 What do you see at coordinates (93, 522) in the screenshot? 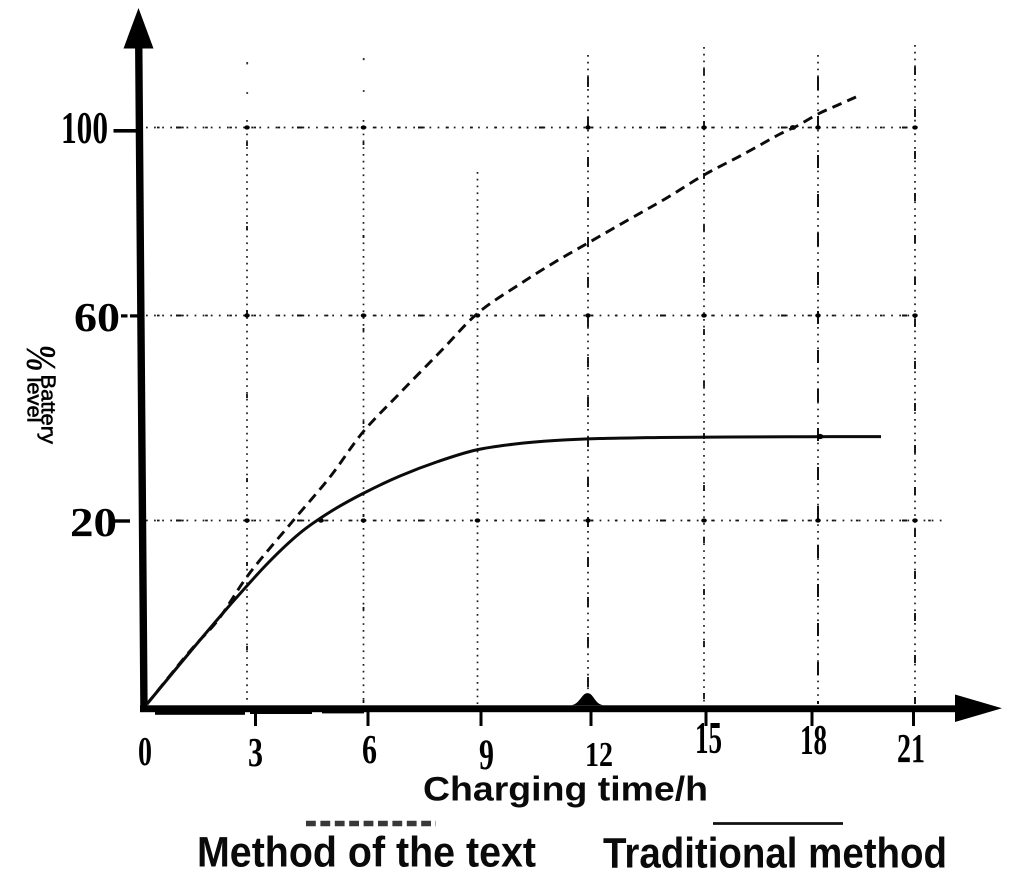
I see `svg-text: 20` at bounding box center [93, 522].